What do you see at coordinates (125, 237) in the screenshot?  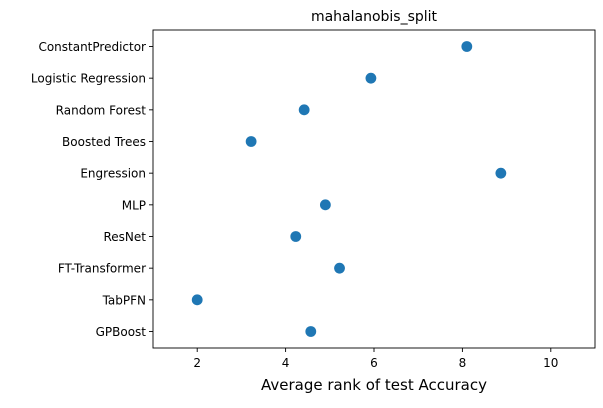 I see `y-tick-label: ResNet` at bounding box center [125, 237].